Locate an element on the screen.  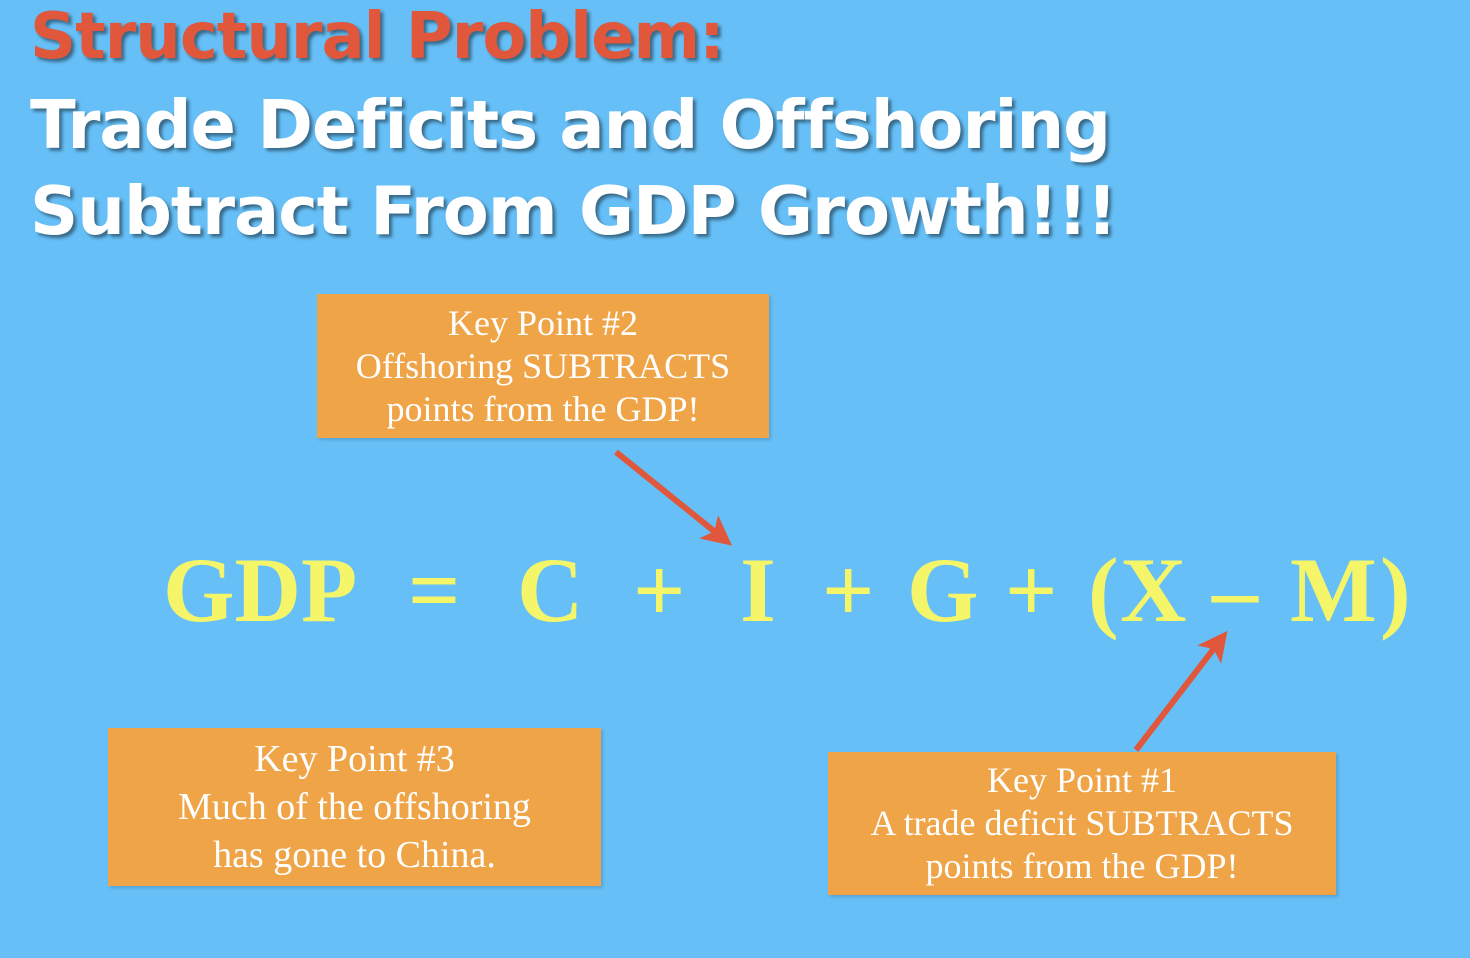
key-point-3-line1: Much of the offshoring is located at coordinates (354, 807).